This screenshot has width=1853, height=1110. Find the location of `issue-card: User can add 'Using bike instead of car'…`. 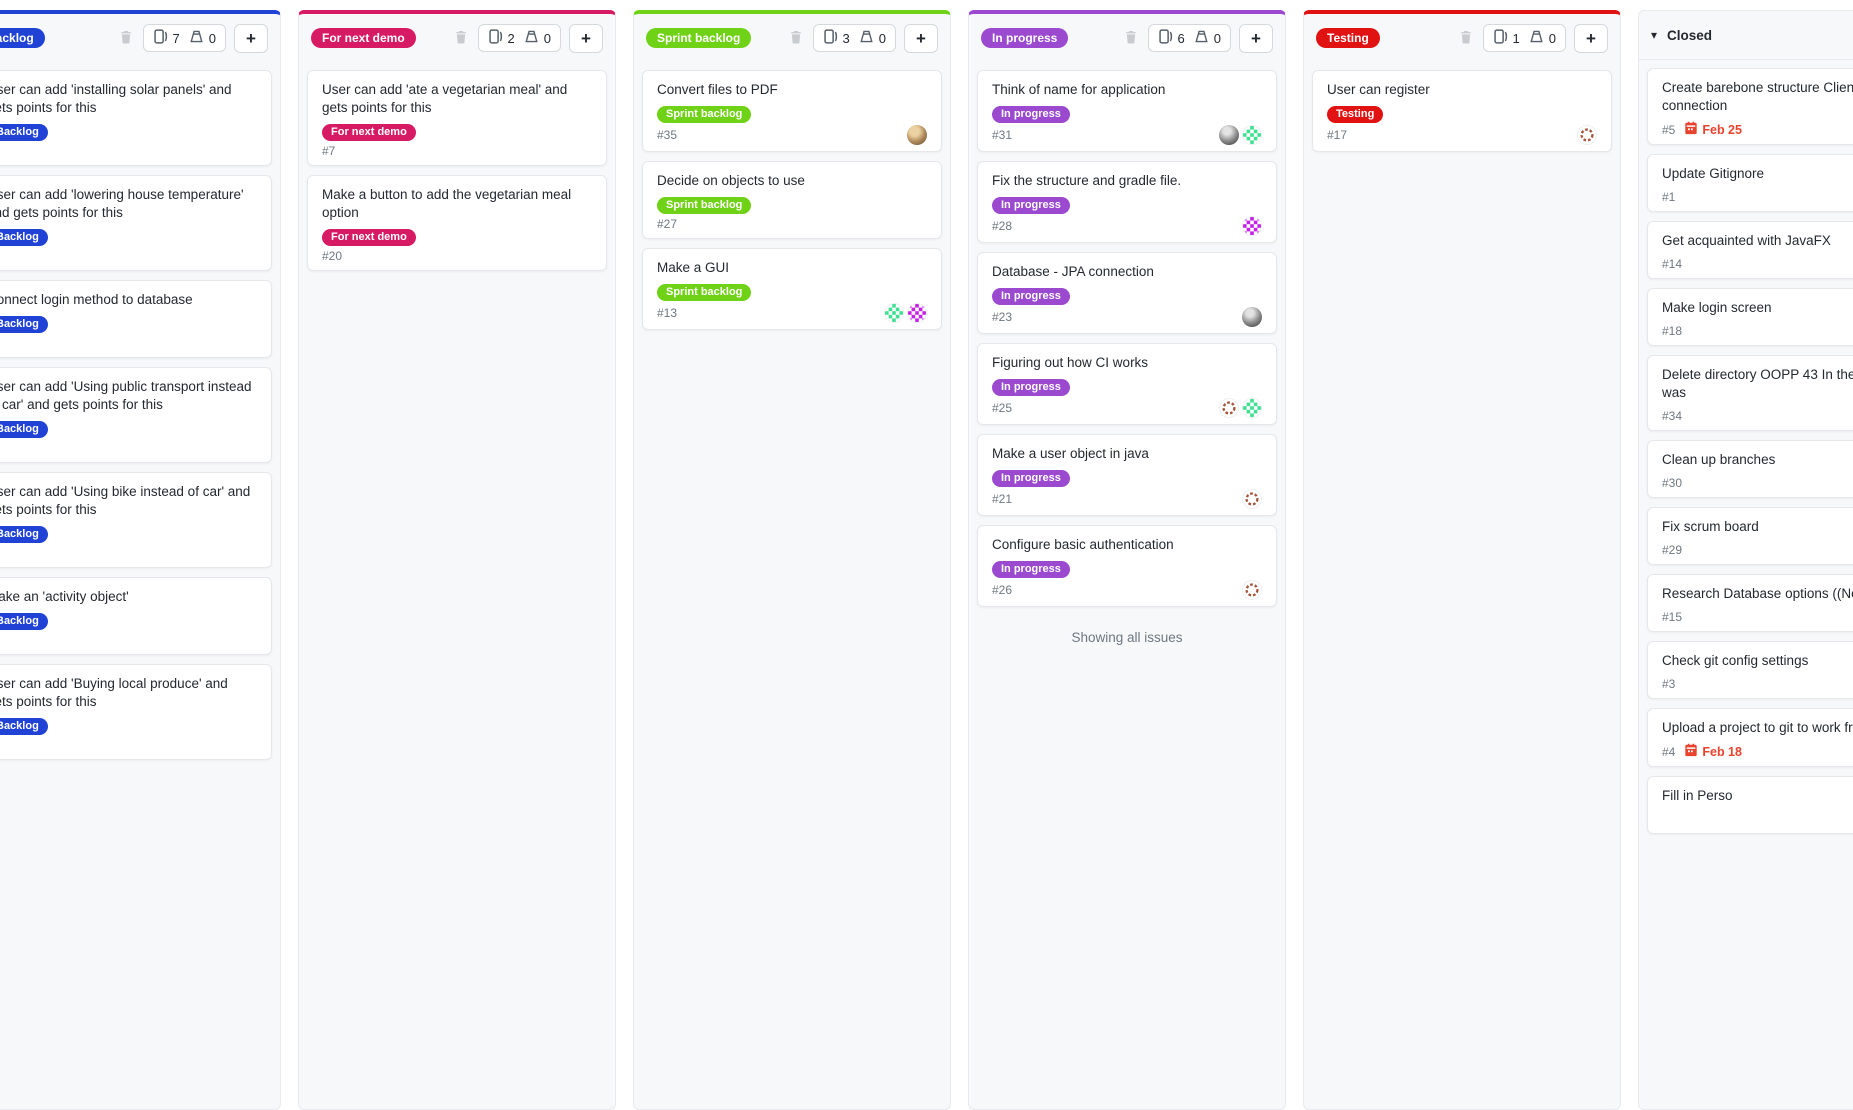

issue-card: User can add 'Using bike instead of car'… is located at coordinates (136, 520).